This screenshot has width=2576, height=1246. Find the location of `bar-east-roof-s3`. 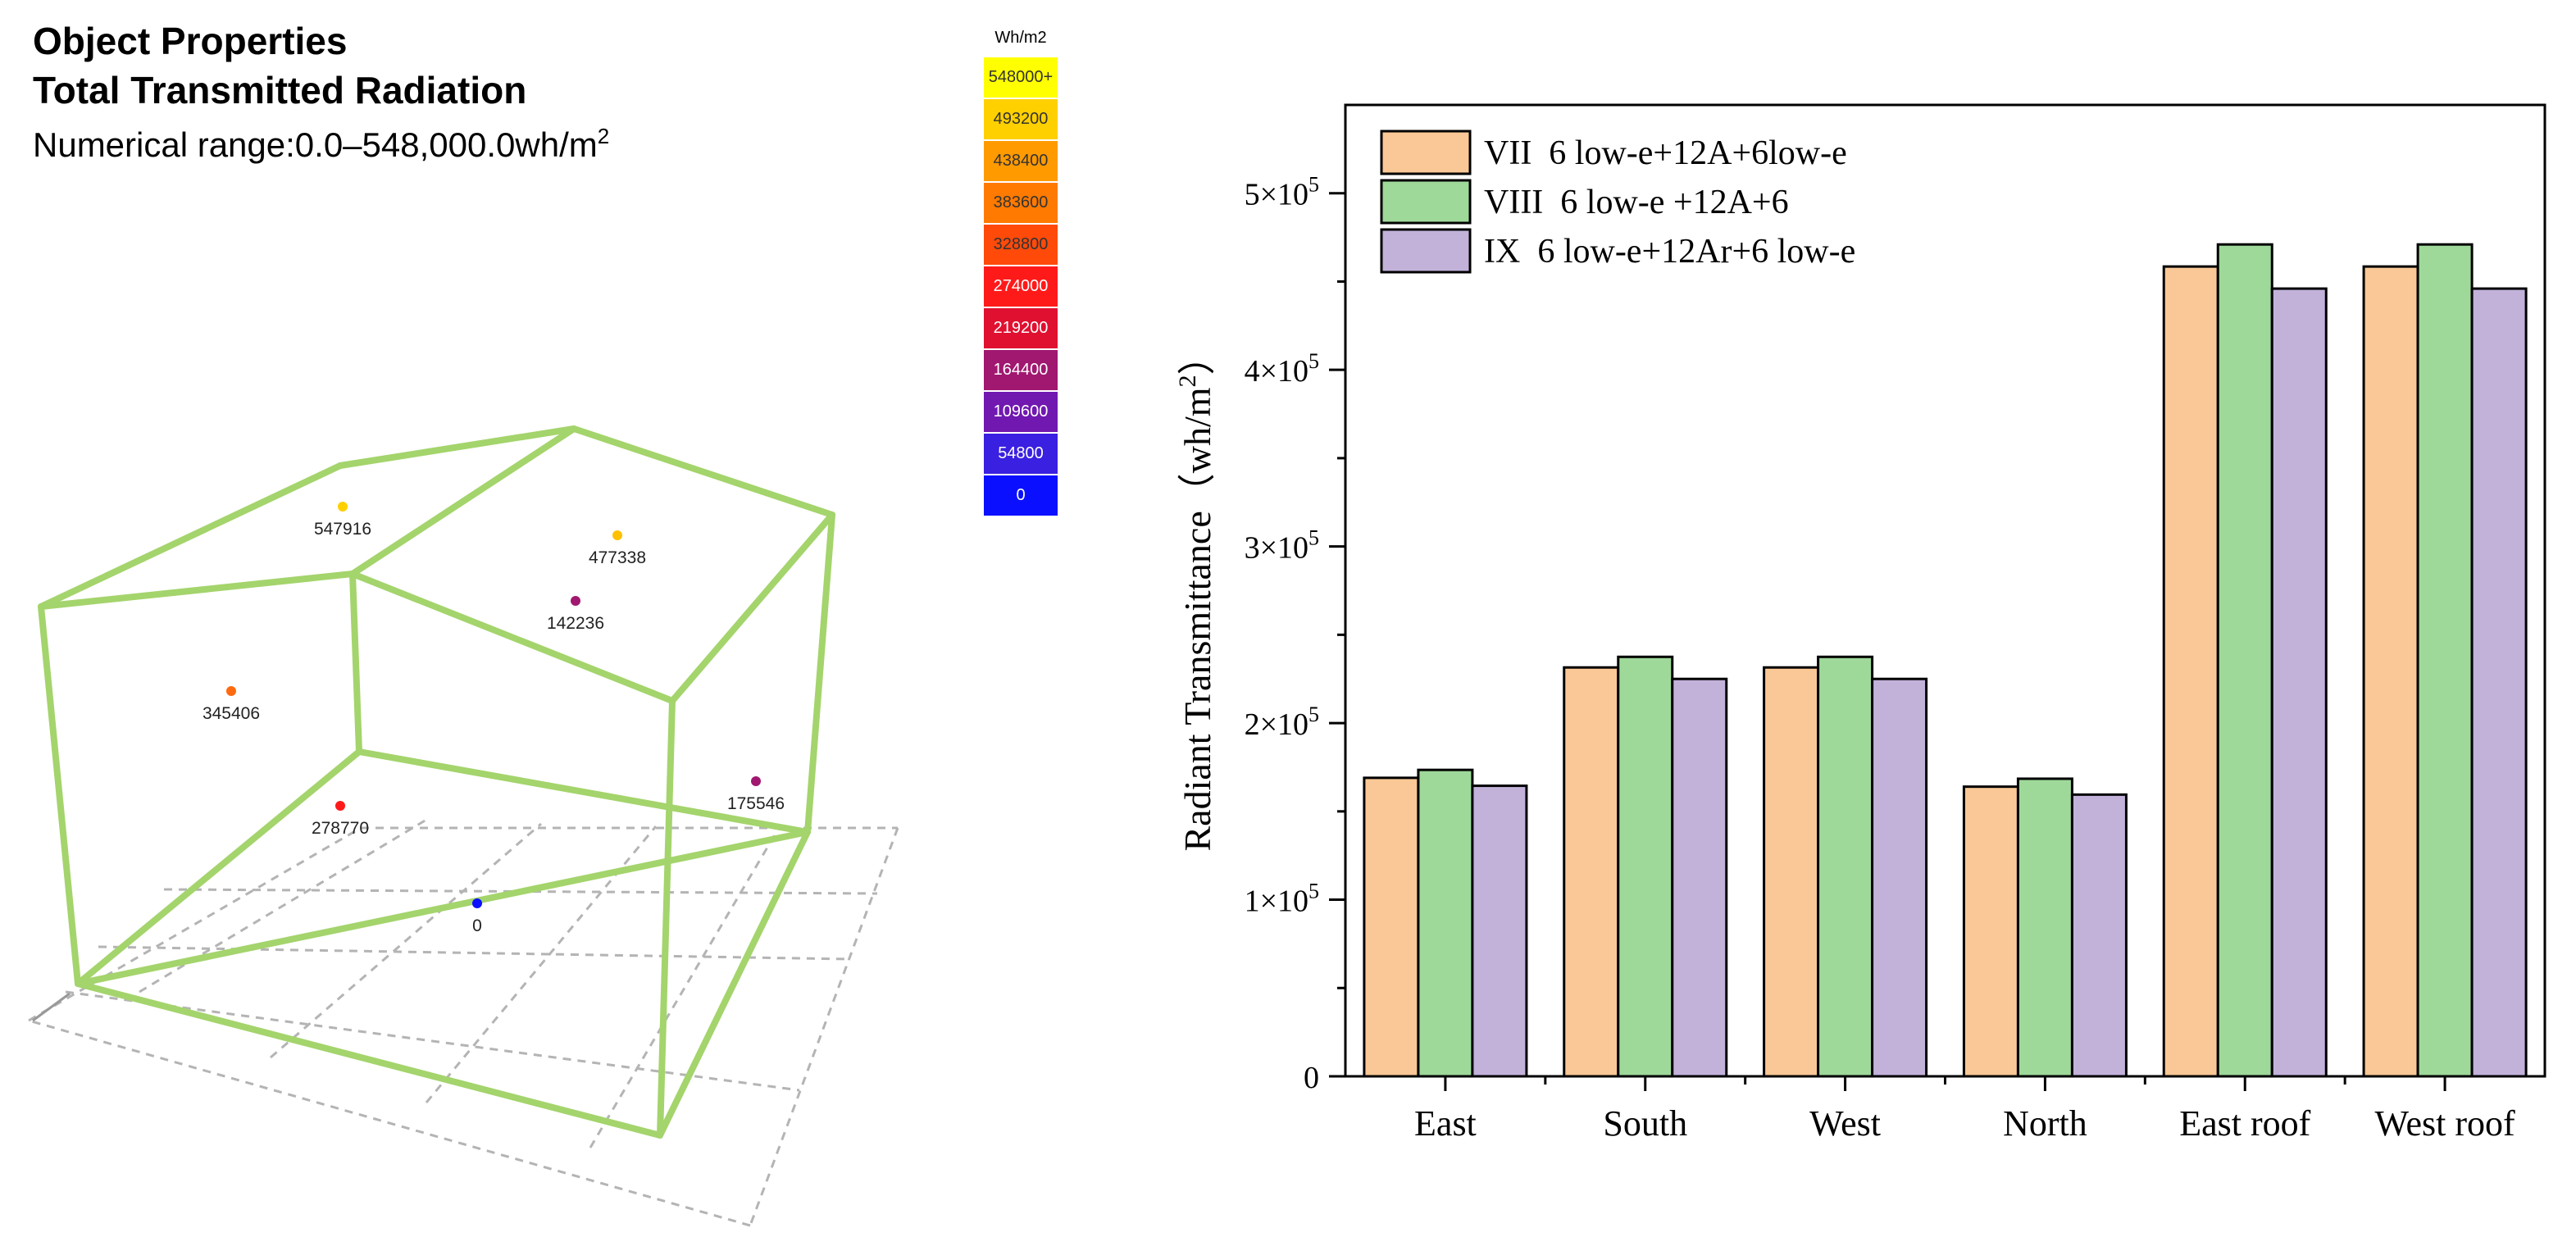

bar-east-roof-s3 is located at coordinates (2299, 682).